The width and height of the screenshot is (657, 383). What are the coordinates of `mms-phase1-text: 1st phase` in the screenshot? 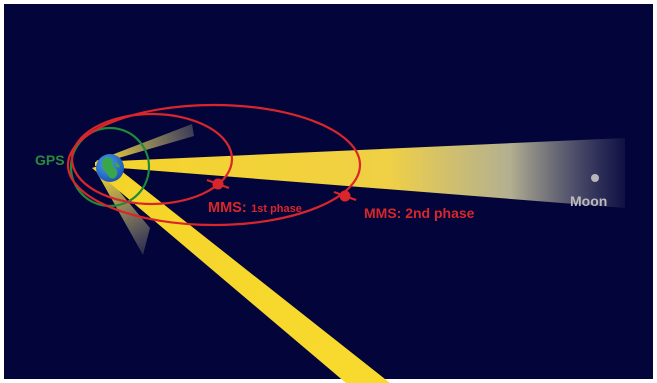 It's located at (276, 209).